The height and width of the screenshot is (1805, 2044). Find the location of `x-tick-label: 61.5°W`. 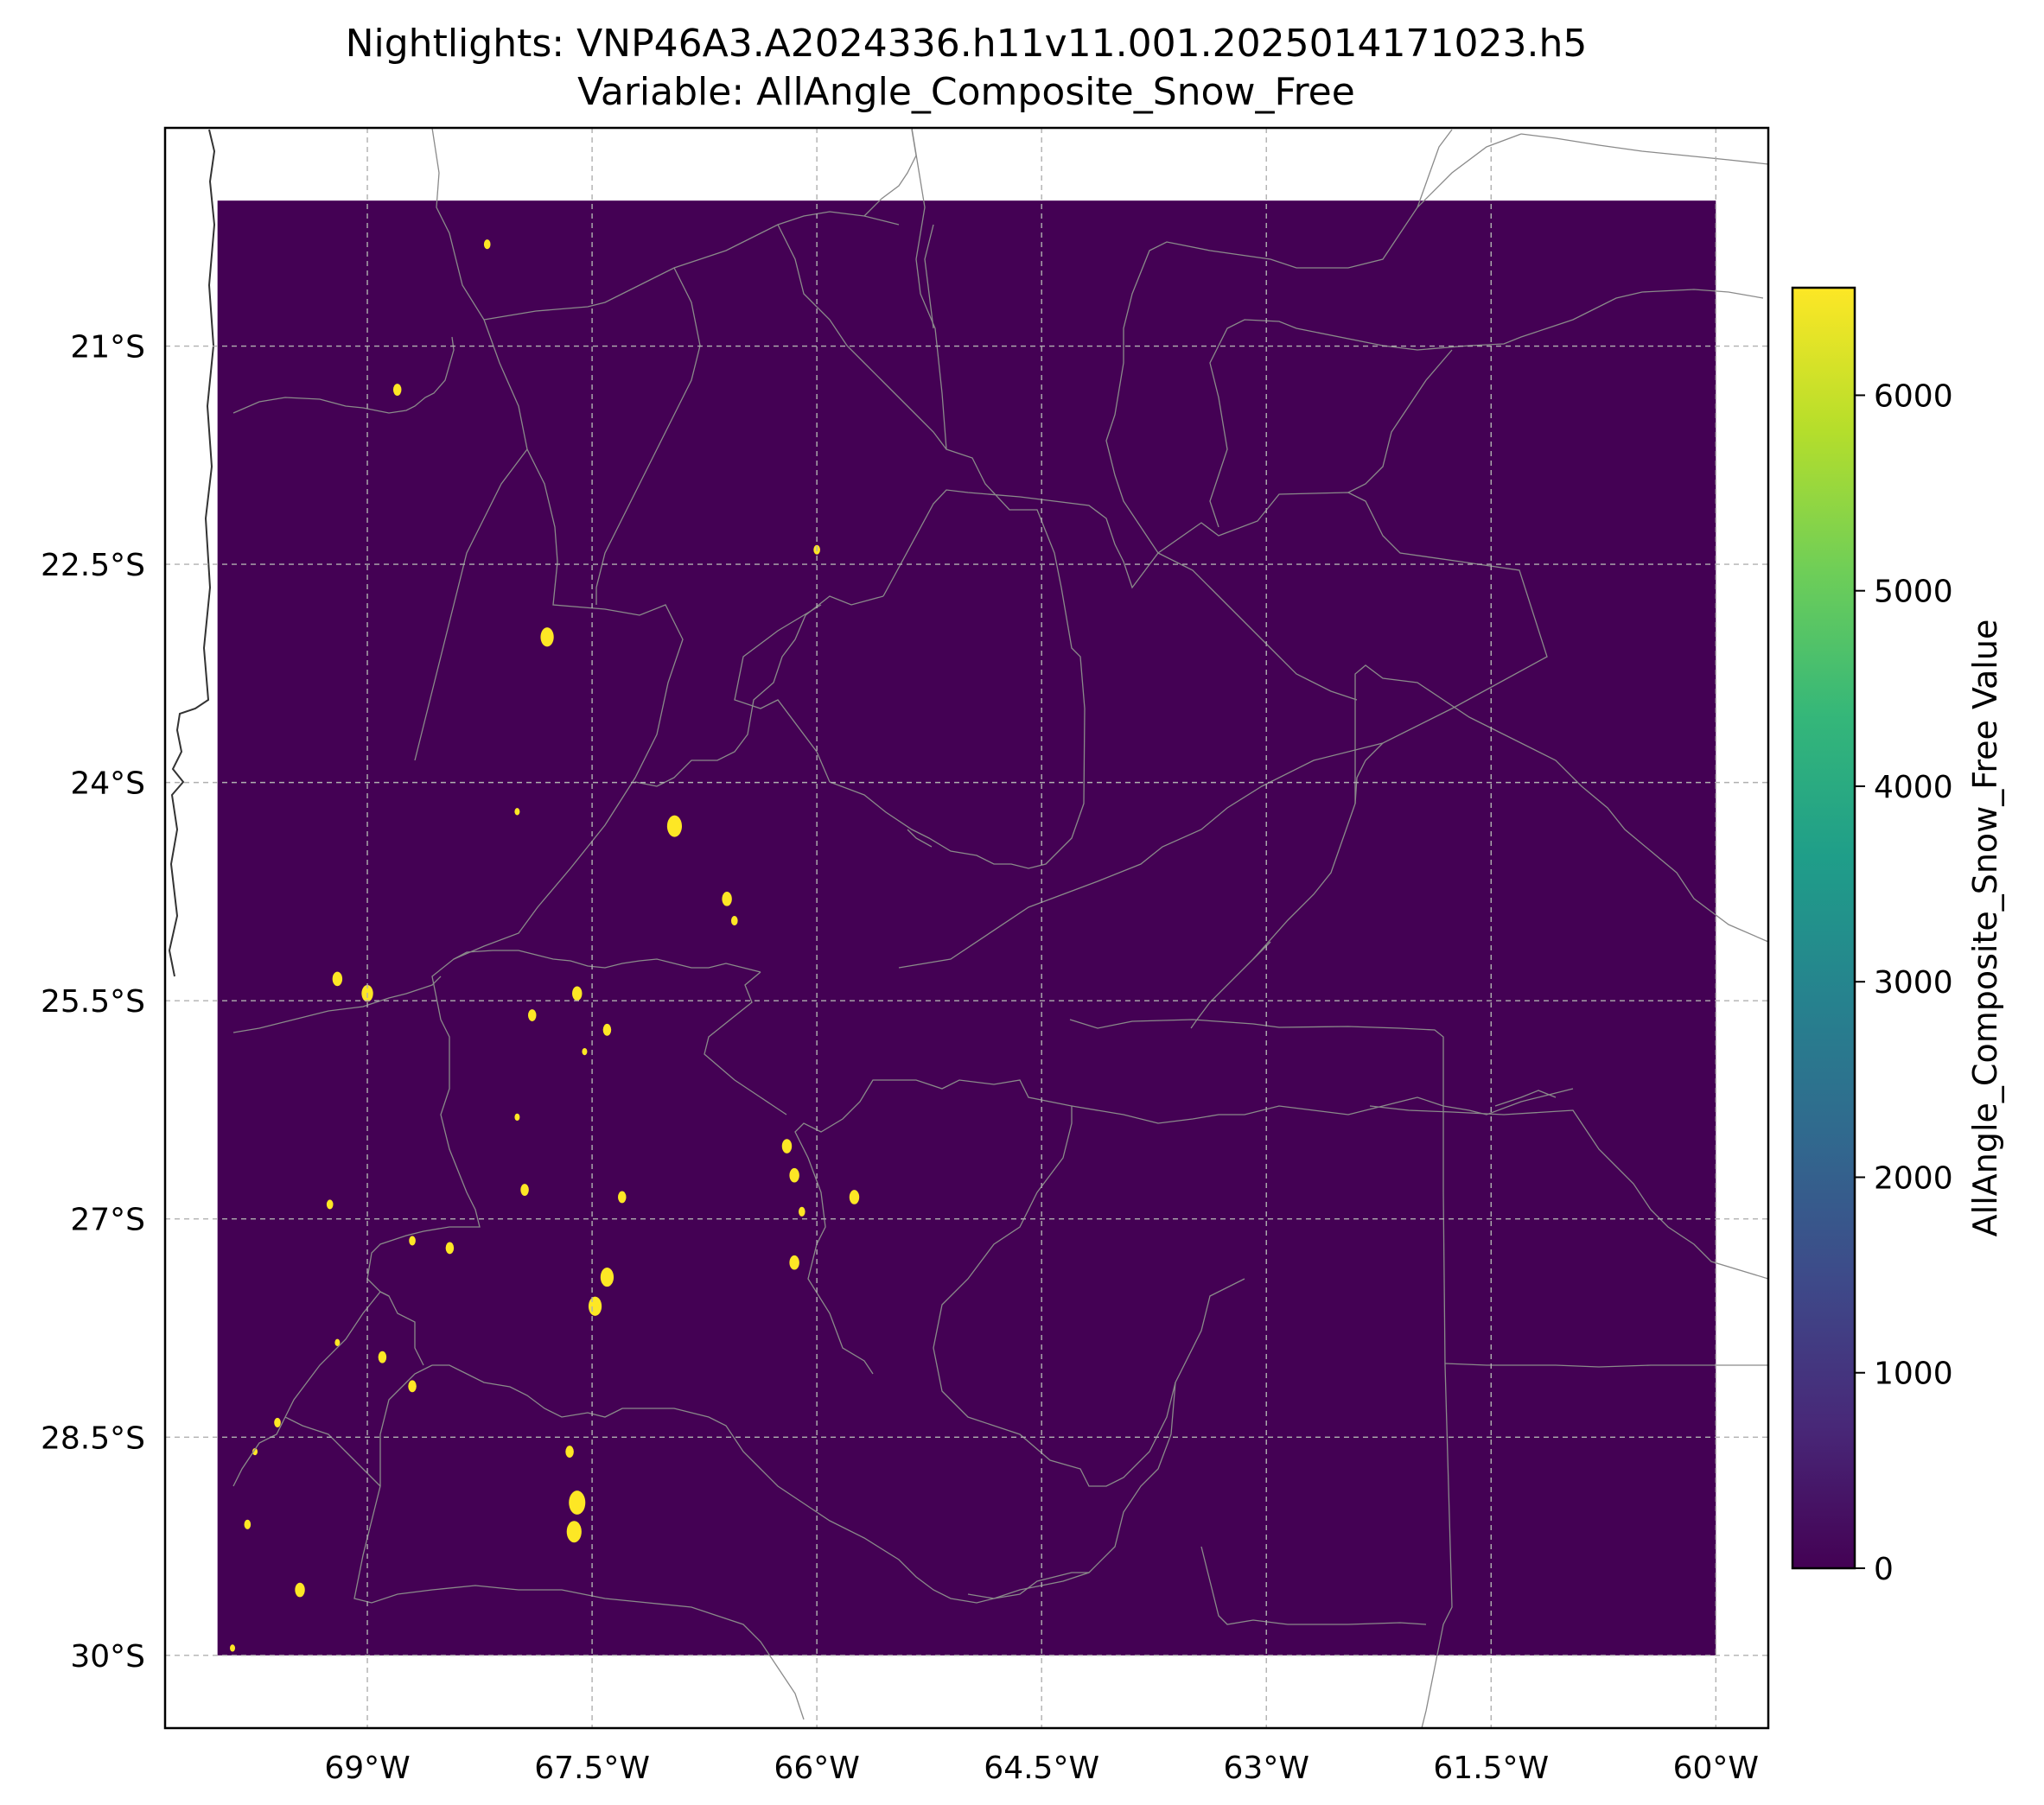

x-tick-label: 61.5°W is located at coordinates (1491, 1768).